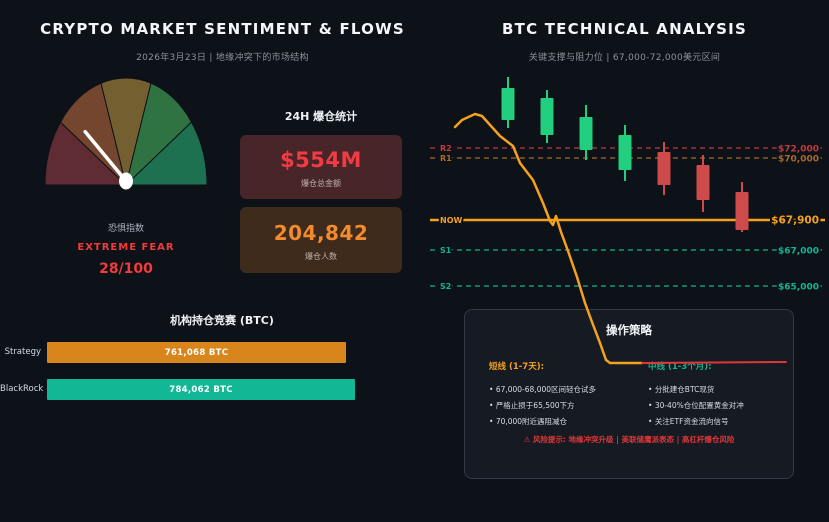  Describe the element at coordinates (795, 221) in the screenshot. I see `level-price-now: $67,900` at that location.